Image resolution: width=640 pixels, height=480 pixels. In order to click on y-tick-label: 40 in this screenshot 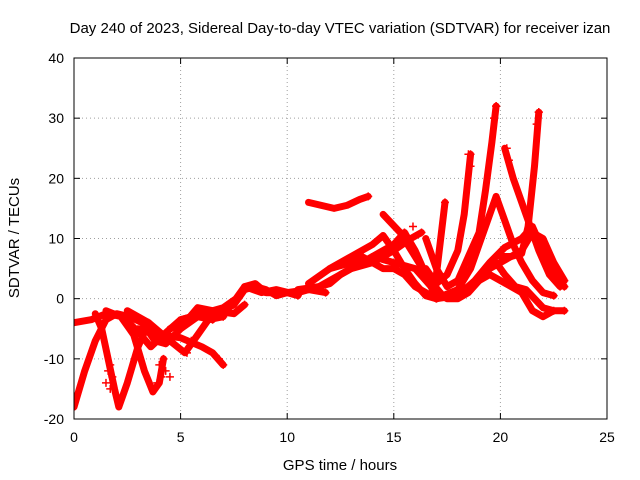, I will do `click(56, 58)`.